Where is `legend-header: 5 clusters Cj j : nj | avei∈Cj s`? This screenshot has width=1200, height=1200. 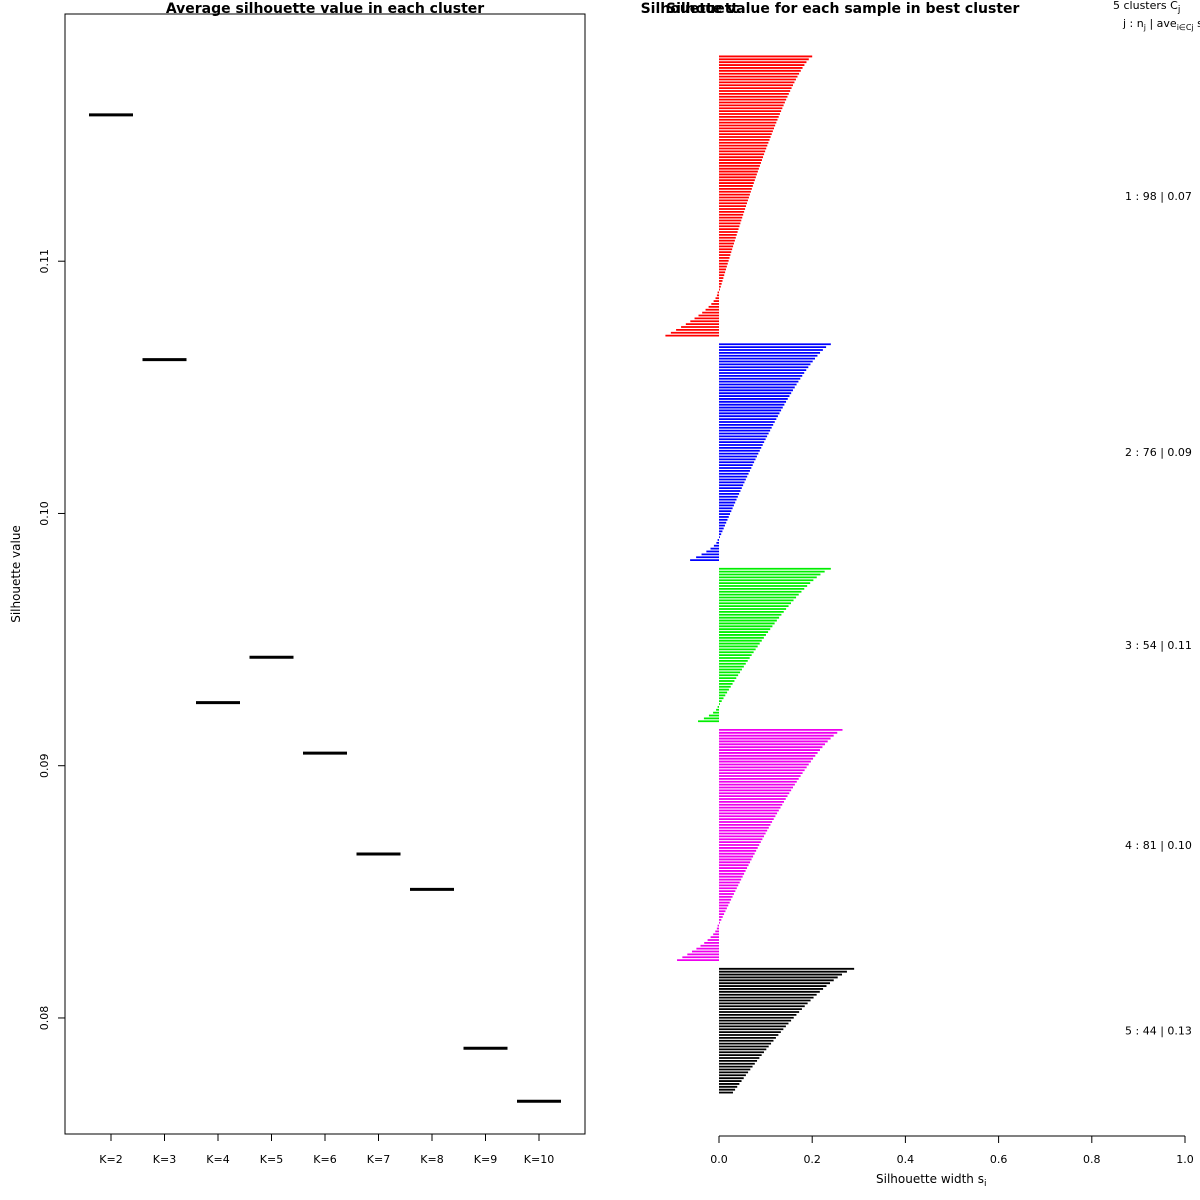
legend-header: 5 clusters Cj j : nj | avei∈Cj s is located at coordinates (1156, 16).